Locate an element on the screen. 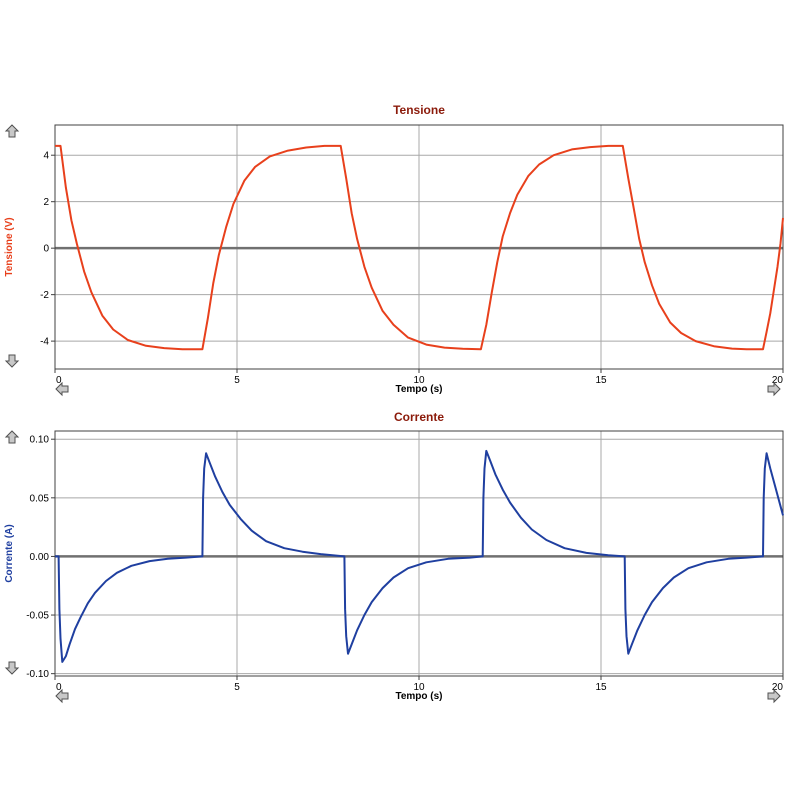 The image size is (800, 800). chart-title: Tensione is located at coordinates (419, 110).